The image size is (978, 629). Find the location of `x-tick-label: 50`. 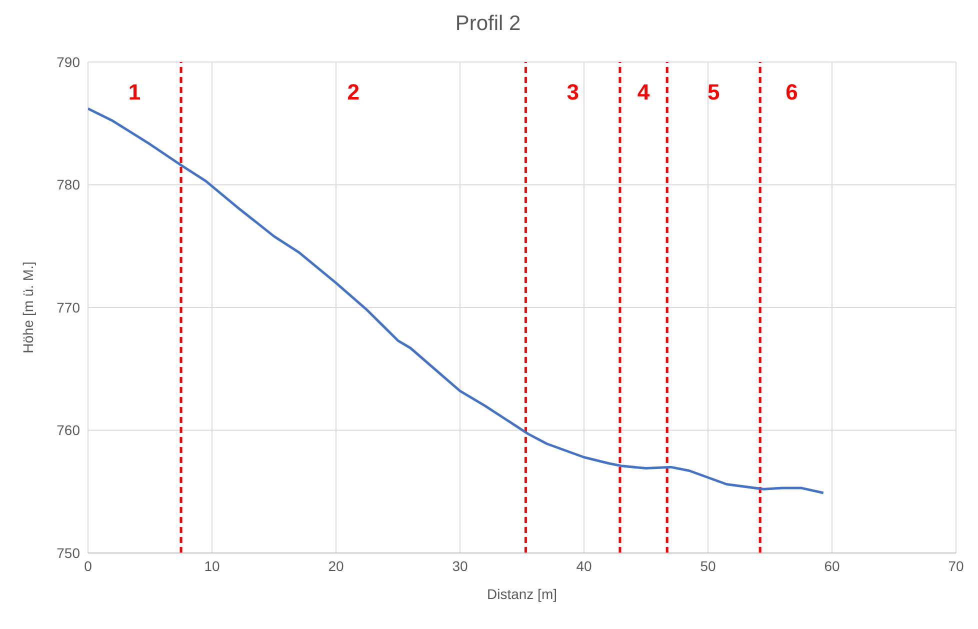

x-tick-label: 50 is located at coordinates (708, 566).